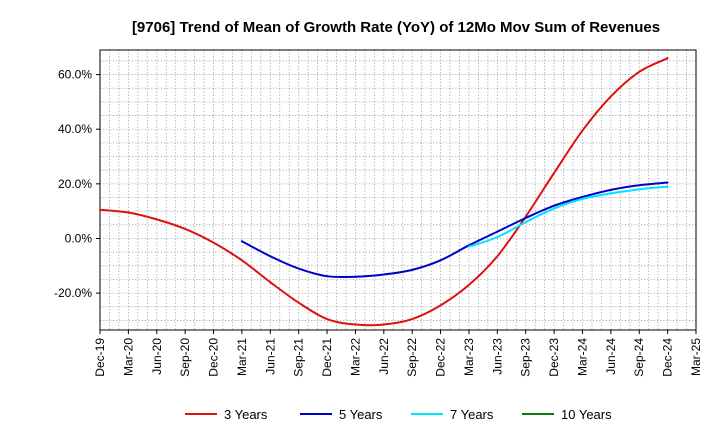 Image resolution: width=720 pixels, height=440 pixels. What do you see at coordinates (526, 357) in the screenshot?
I see `x-tick-label: Sep-23` at bounding box center [526, 357].